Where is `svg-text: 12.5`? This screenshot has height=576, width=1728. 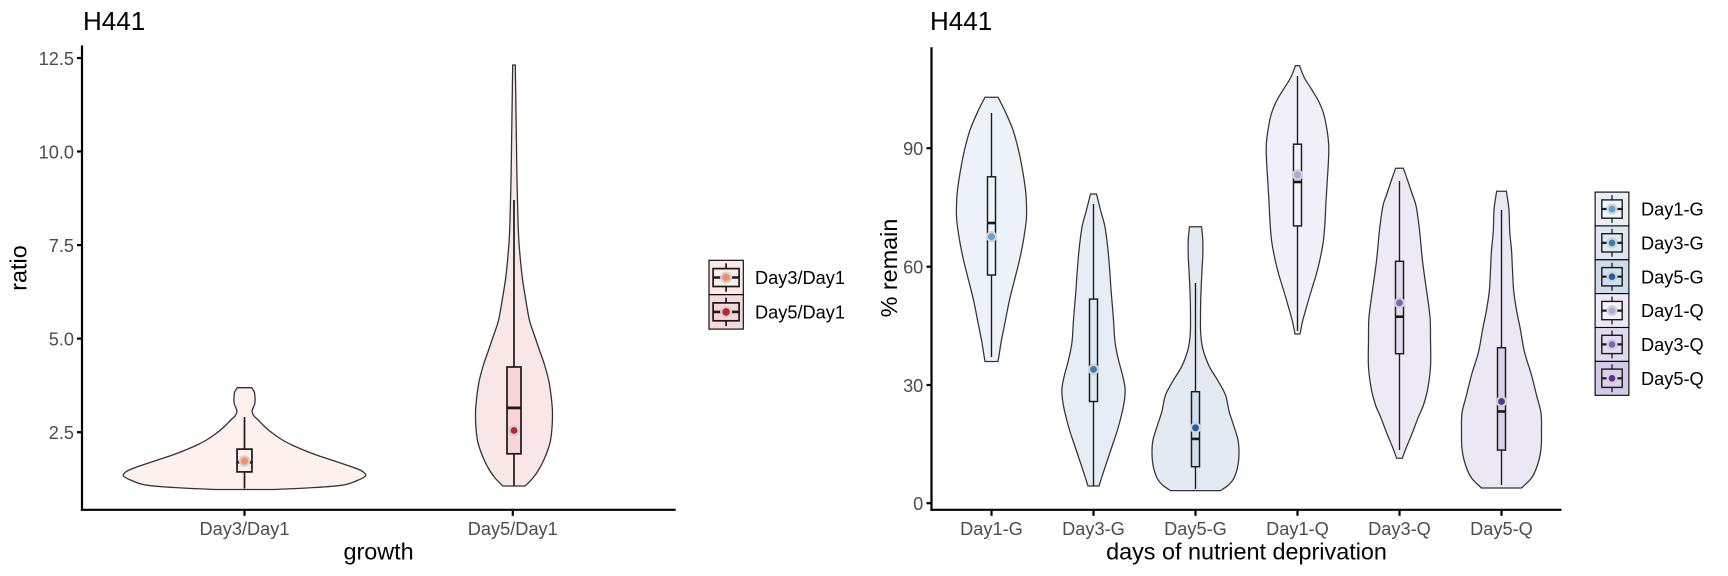 svg-text: 12.5 is located at coordinates (56, 59).